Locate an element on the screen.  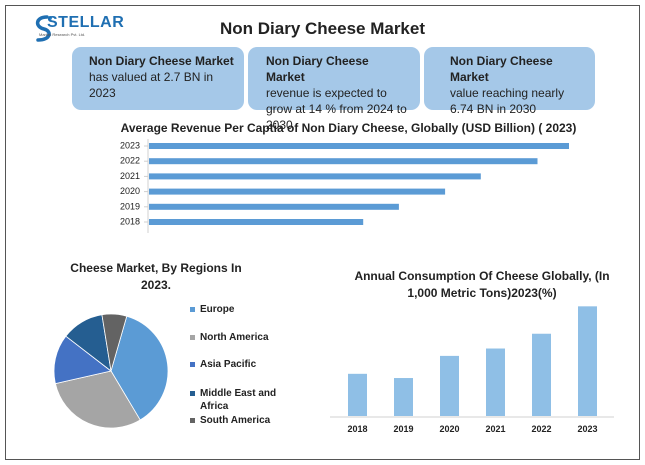
revenue-per-capita-bar-chart: 2023 2022 2021 2020 2019 2018 is located at coordinates (344, 186).